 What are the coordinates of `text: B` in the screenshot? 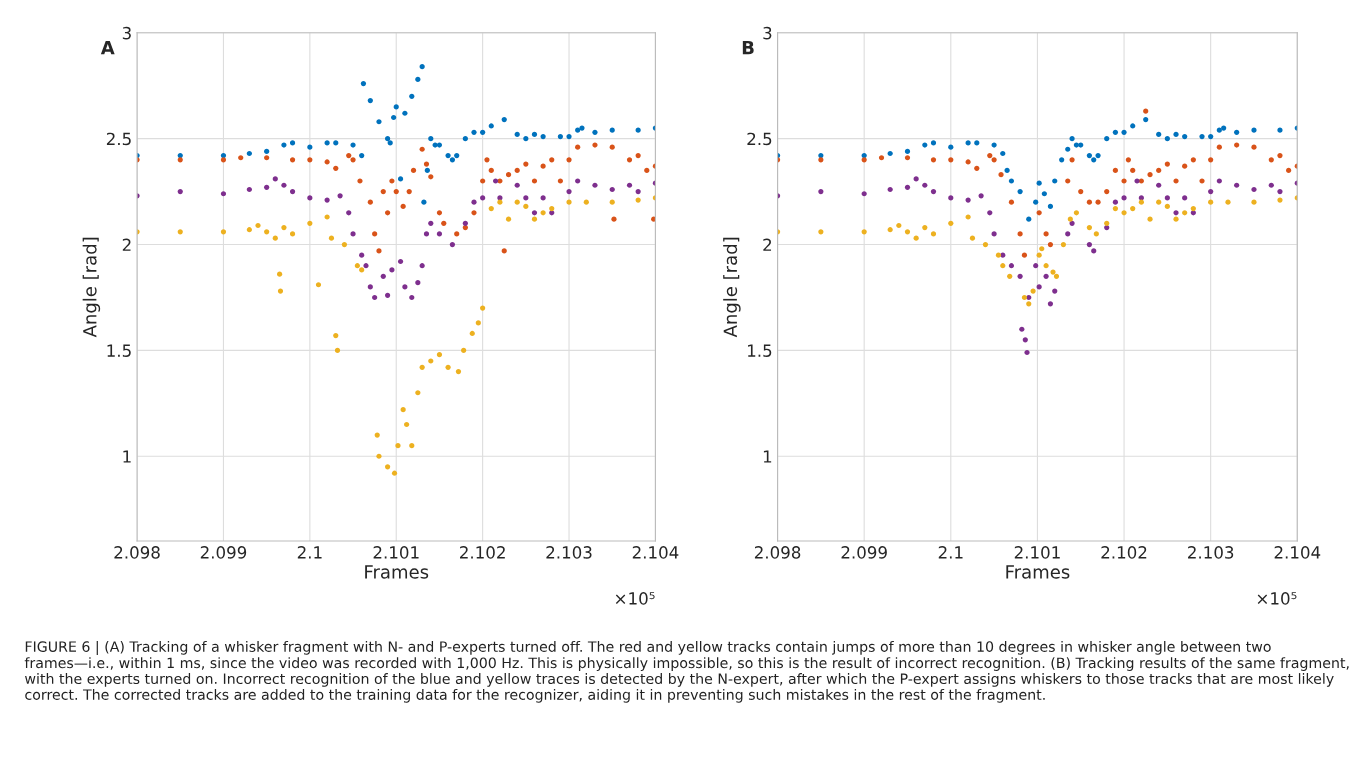 It's located at (748, 47).